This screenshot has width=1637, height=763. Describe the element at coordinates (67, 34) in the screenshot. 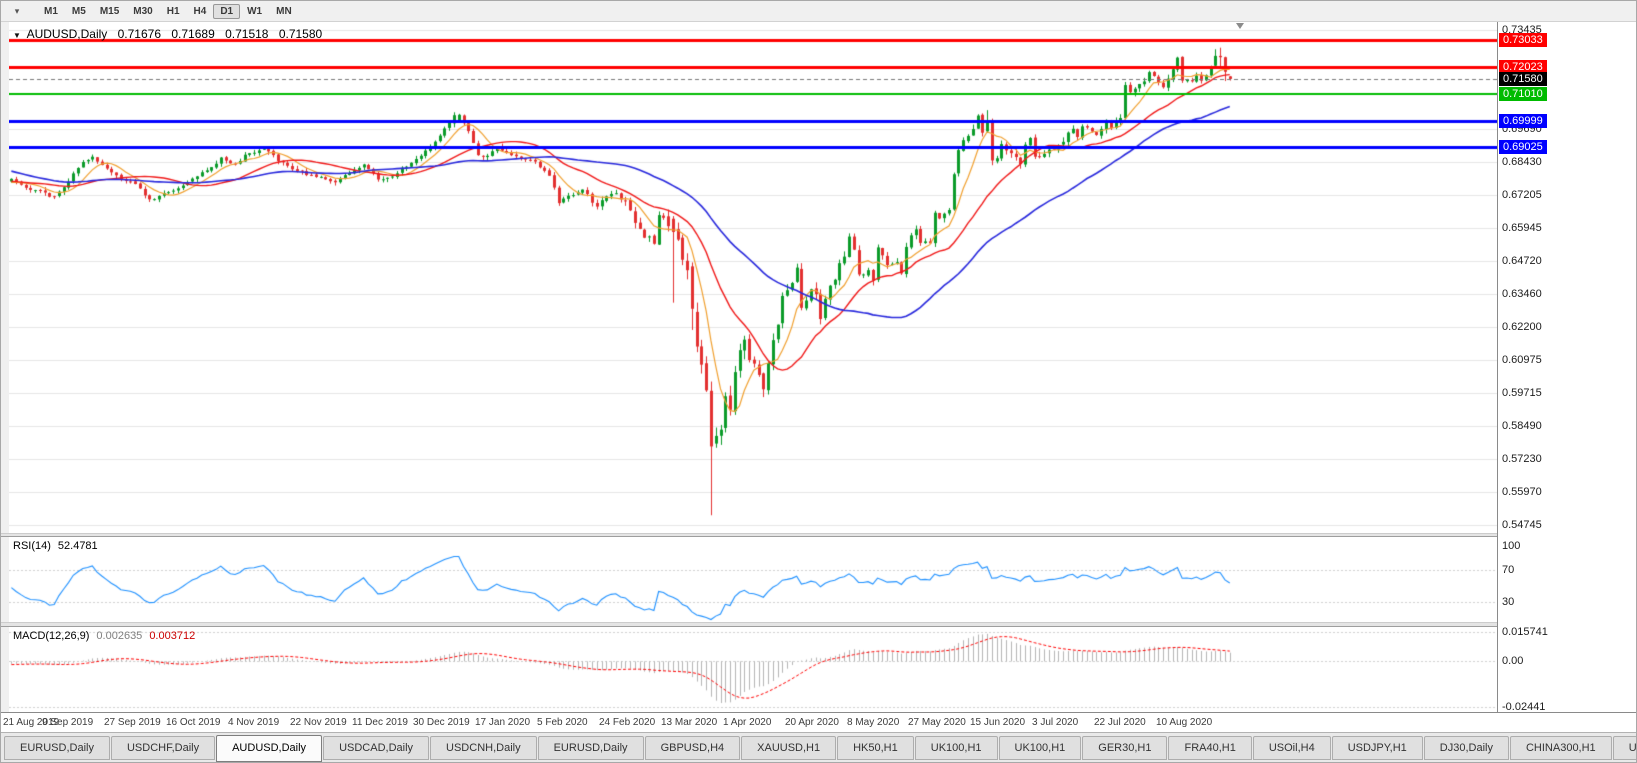

I see `chart-symbol-title: AUDUSD,Daily` at that location.